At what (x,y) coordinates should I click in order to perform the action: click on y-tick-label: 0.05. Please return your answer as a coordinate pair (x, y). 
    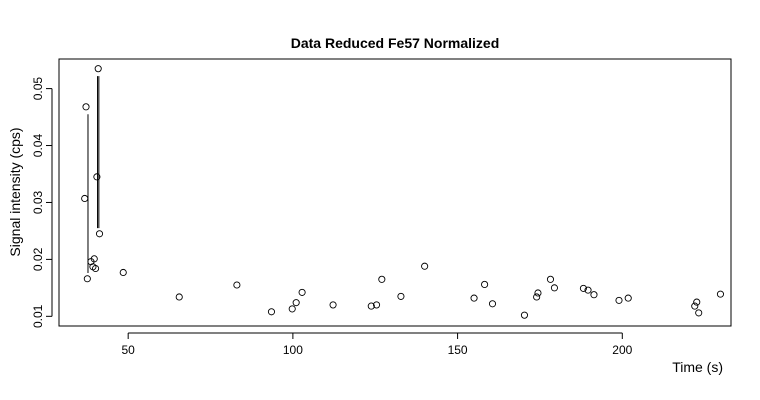
    Looking at the image, I should click on (38, 89).